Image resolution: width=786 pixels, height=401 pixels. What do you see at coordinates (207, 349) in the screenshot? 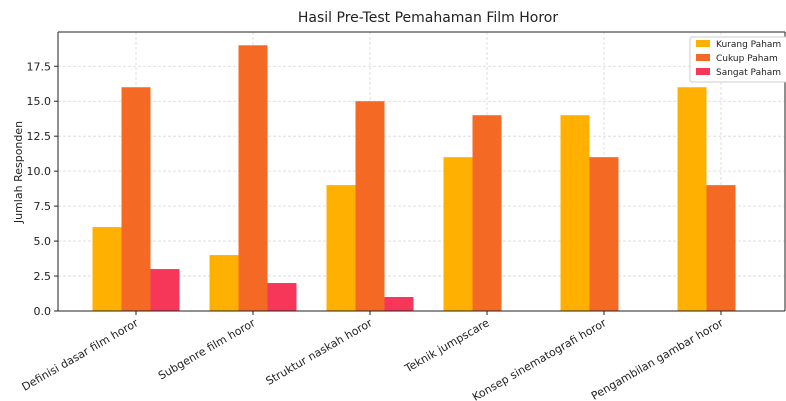
I see `x-tick-label: Subgenre film horor` at bounding box center [207, 349].